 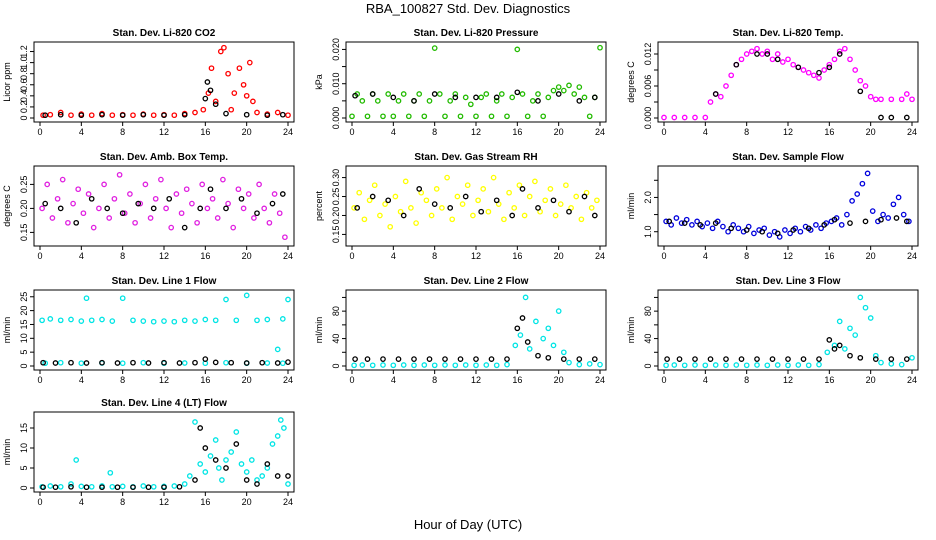 What do you see at coordinates (434, 256) in the screenshot?
I see `x-tick-label: 8` at bounding box center [434, 256].